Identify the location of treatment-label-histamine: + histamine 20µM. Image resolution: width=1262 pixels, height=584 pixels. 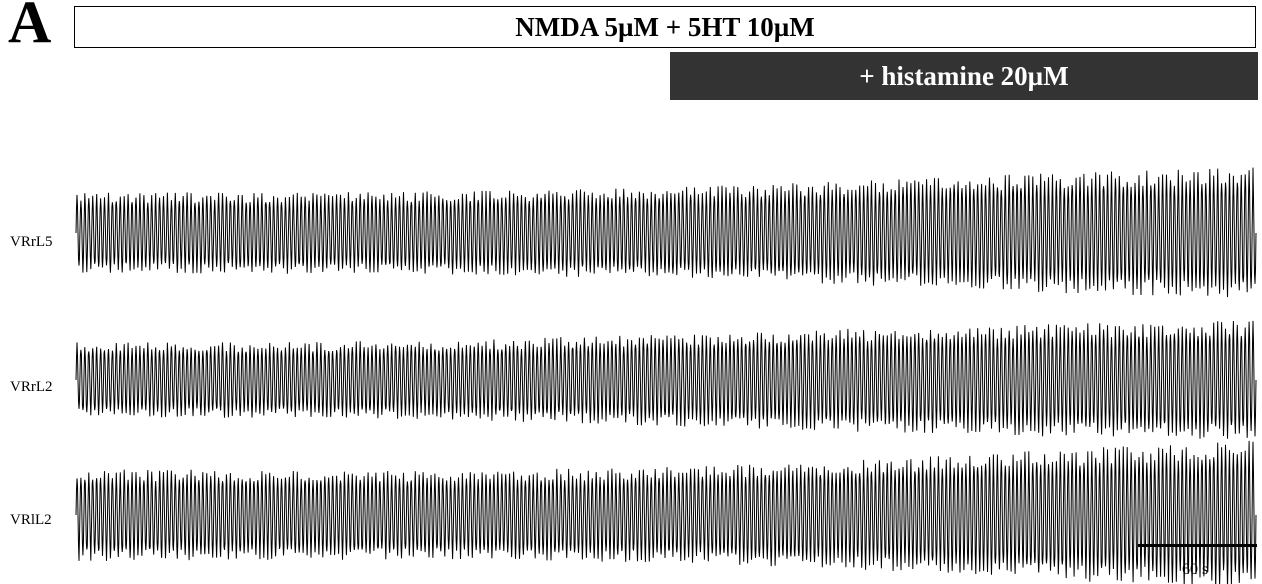
(964, 75).